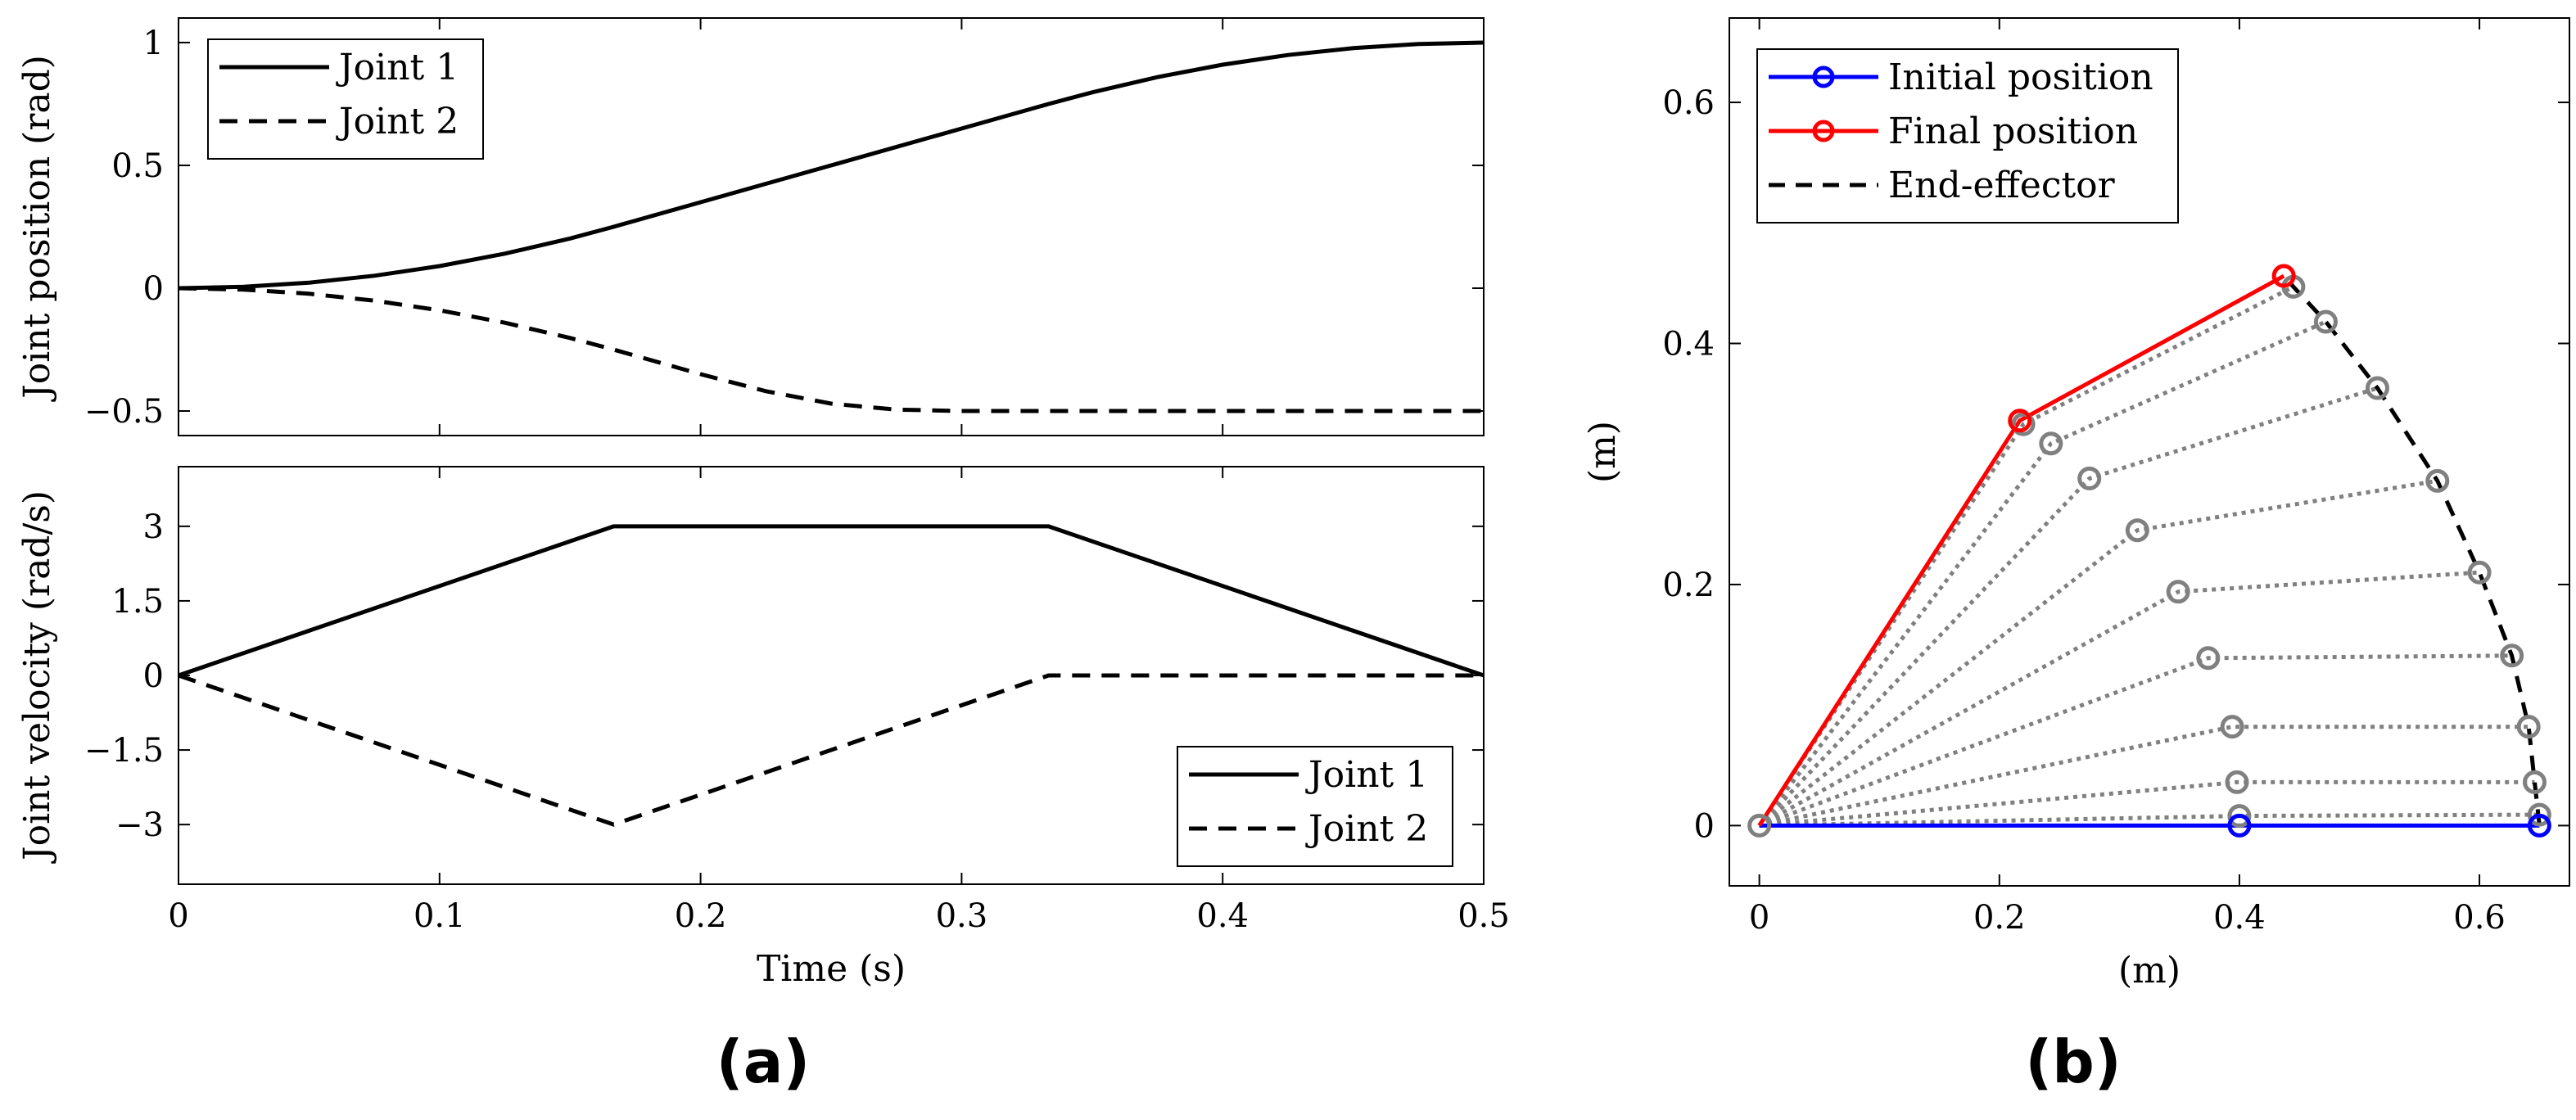 Image resolution: width=2576 pixels, height=1120 pixels. I want to click on y-tick-label: 1.5, so click(137, 602).